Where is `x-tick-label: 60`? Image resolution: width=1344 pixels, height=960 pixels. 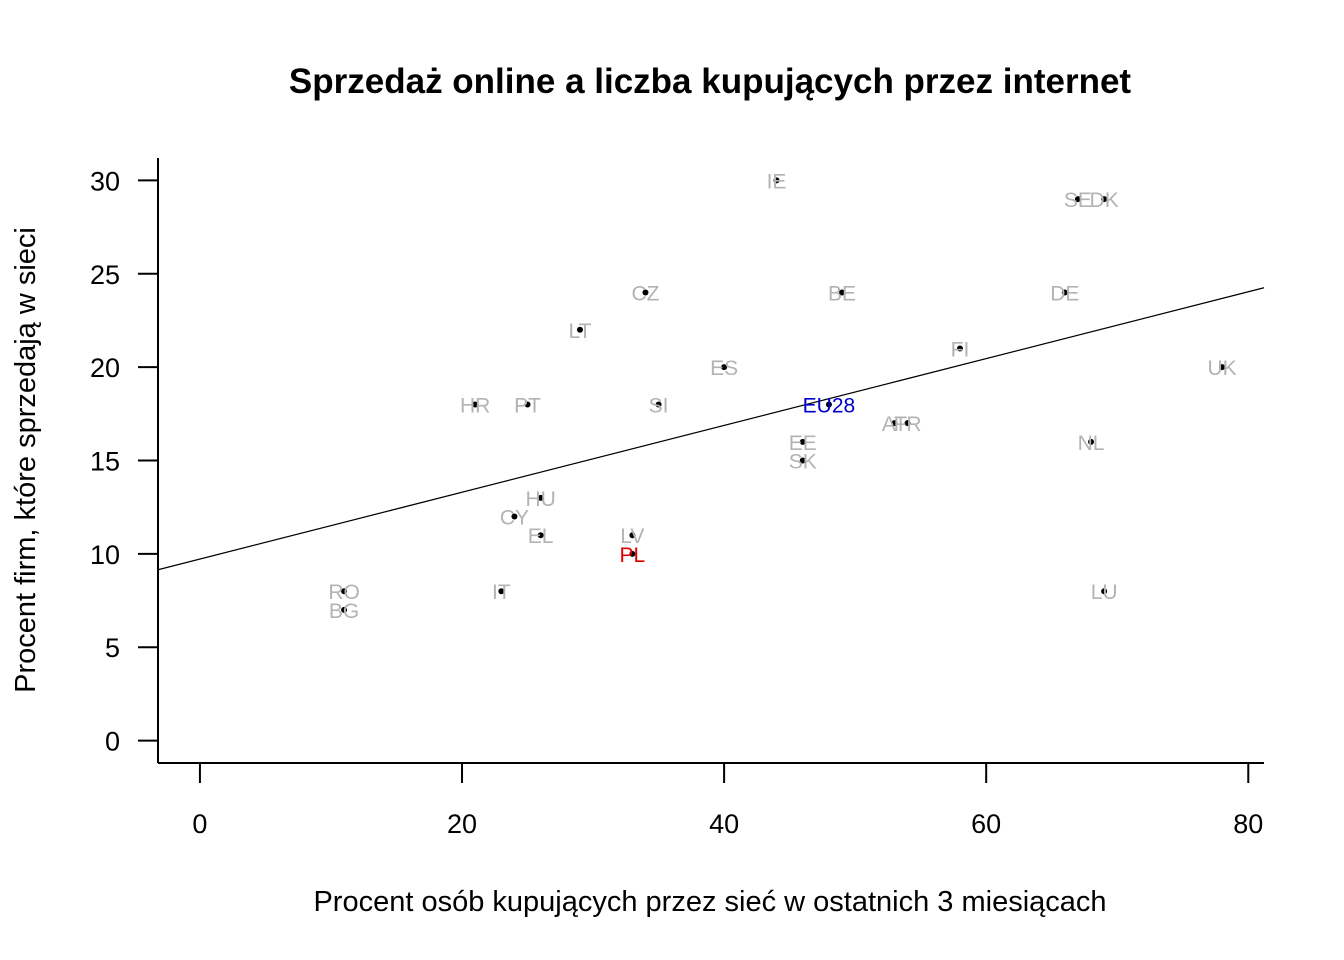
x-tick-label: 60 is located at coordinates (986, 824).